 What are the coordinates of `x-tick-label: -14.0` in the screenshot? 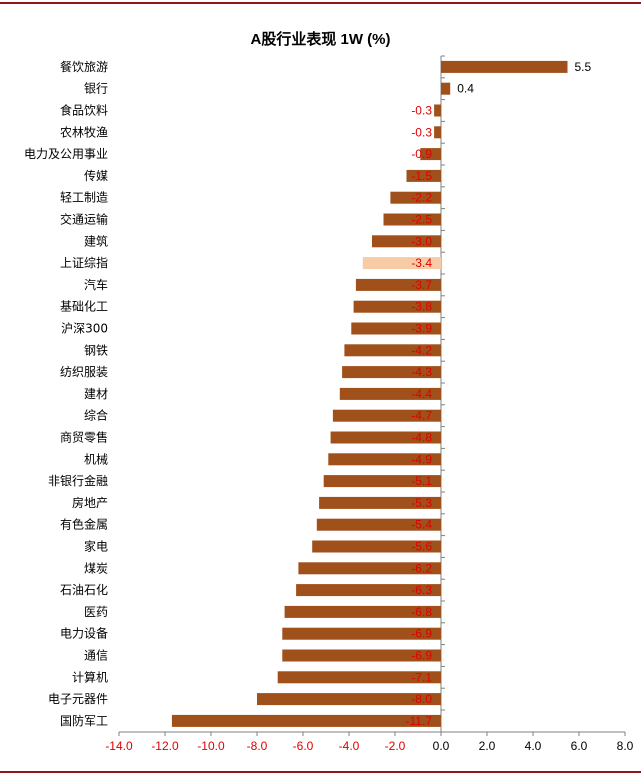 It's located at (119, 746).